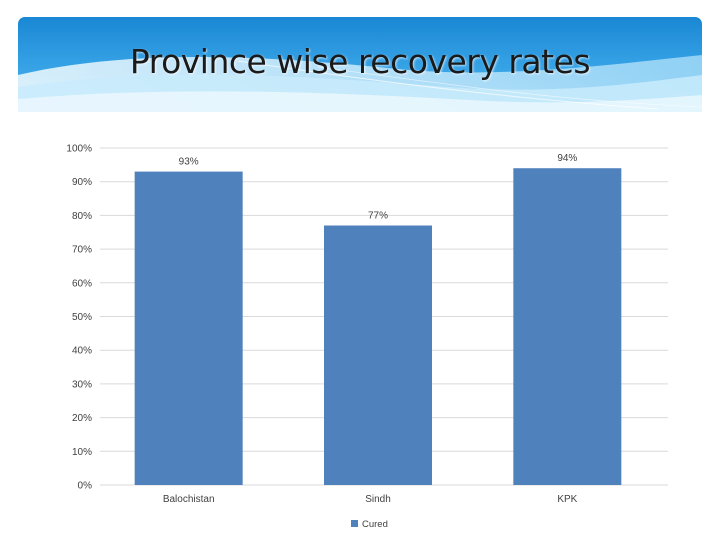  I want to click on x-axis-ticks: Balochistan Sindh KPK, so click(370, 499).